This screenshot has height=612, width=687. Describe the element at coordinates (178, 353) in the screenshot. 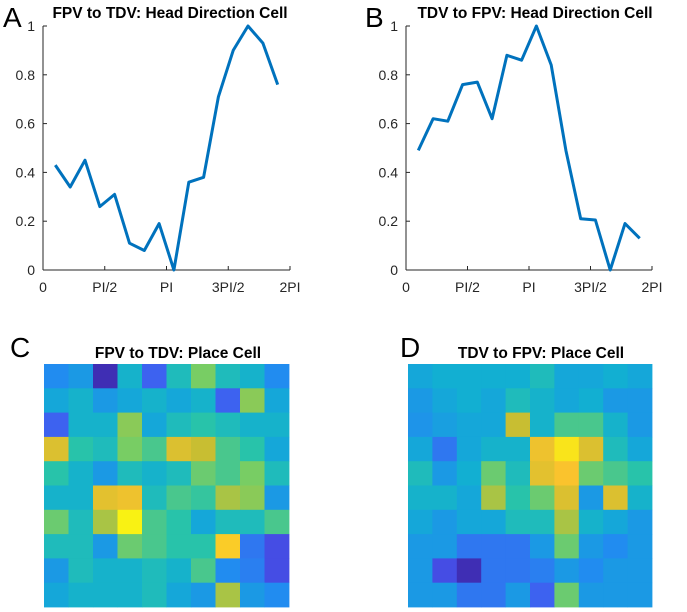

I see `chart-c-title: FPV to TDV: Place Cell` at that location.